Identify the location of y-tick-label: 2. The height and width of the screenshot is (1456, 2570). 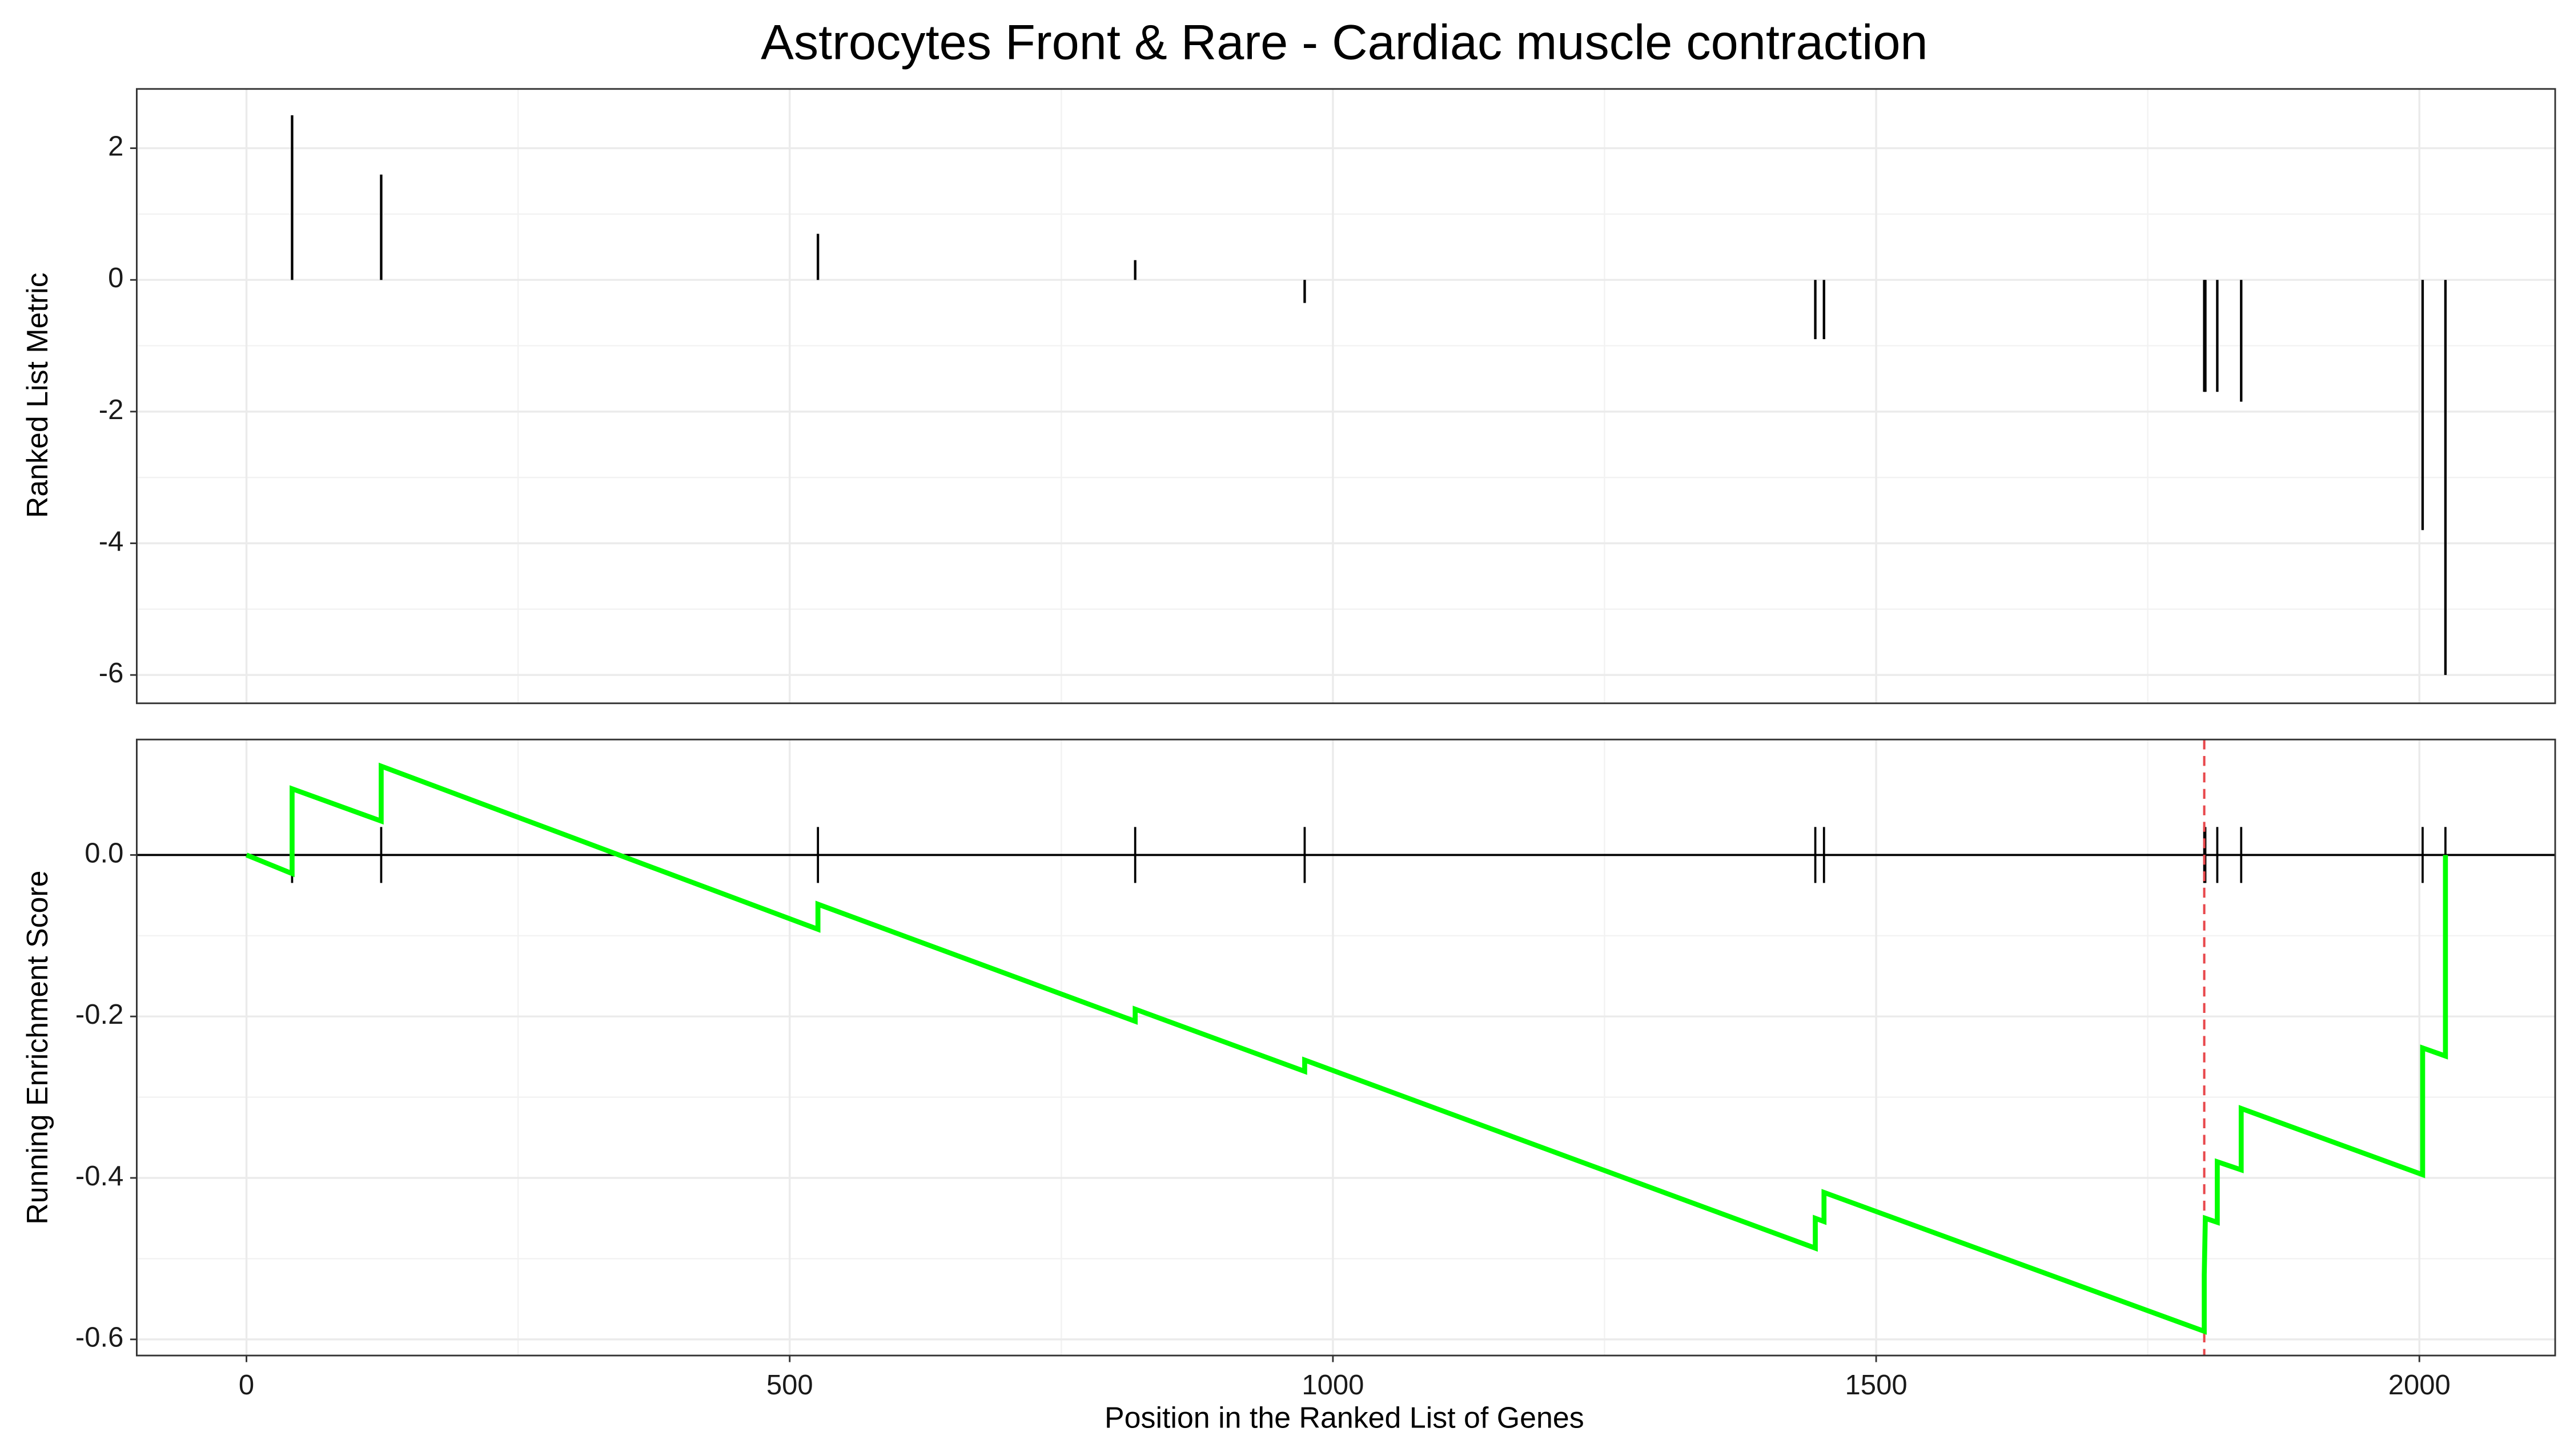
(115, 146).